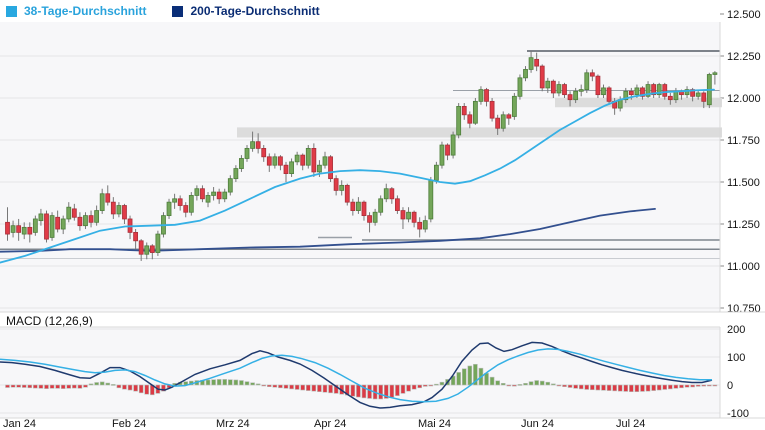 The height and width of the screenshot is (430, 765). Describe the element at coordinates (246, 11) in the screenshot. I see `legend-item-ma200: 200-Tage-Durchschnitt` at that location.